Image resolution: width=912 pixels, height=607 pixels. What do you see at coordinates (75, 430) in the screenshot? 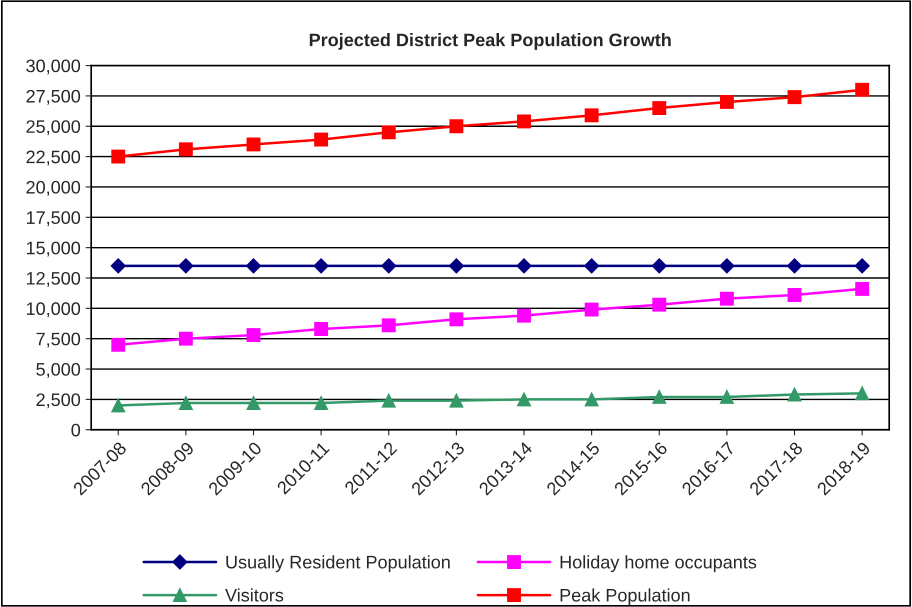
I see `y-tick-label: 0` at bounding box center [75, 430].